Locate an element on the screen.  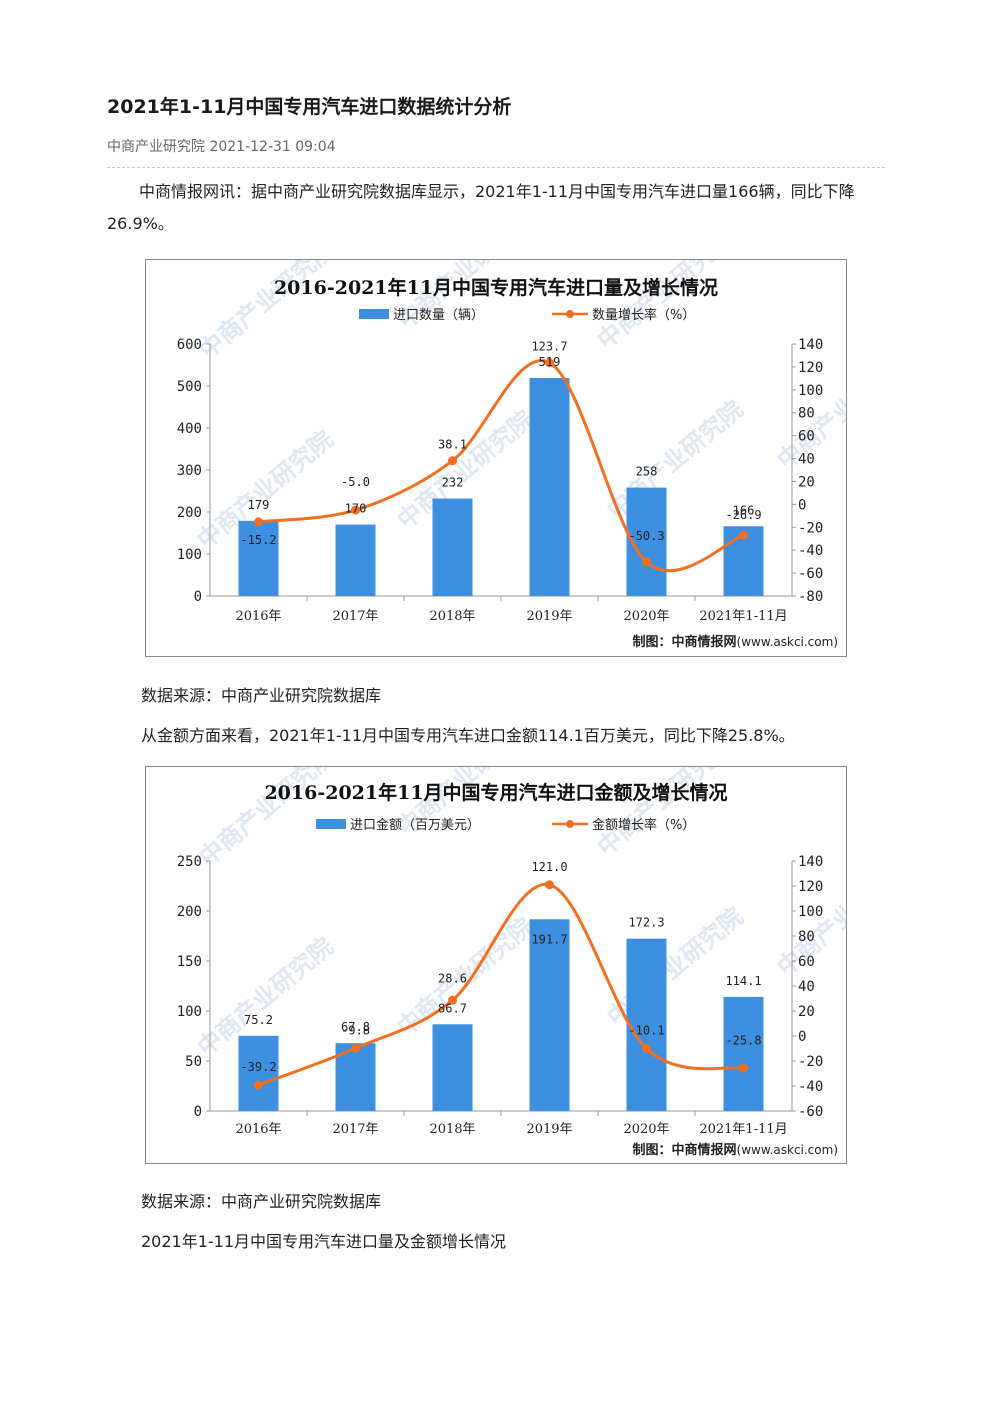
chart-credit-site: (www.askci.com) is located at coordinates (787, 642).